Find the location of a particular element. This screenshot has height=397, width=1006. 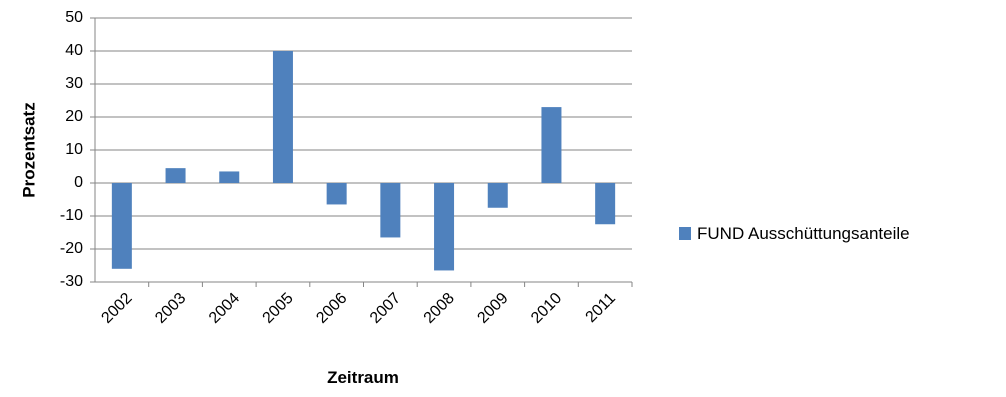

legend-label: FUND Ausschüttungsanteile is located at coordinates (803, 233).